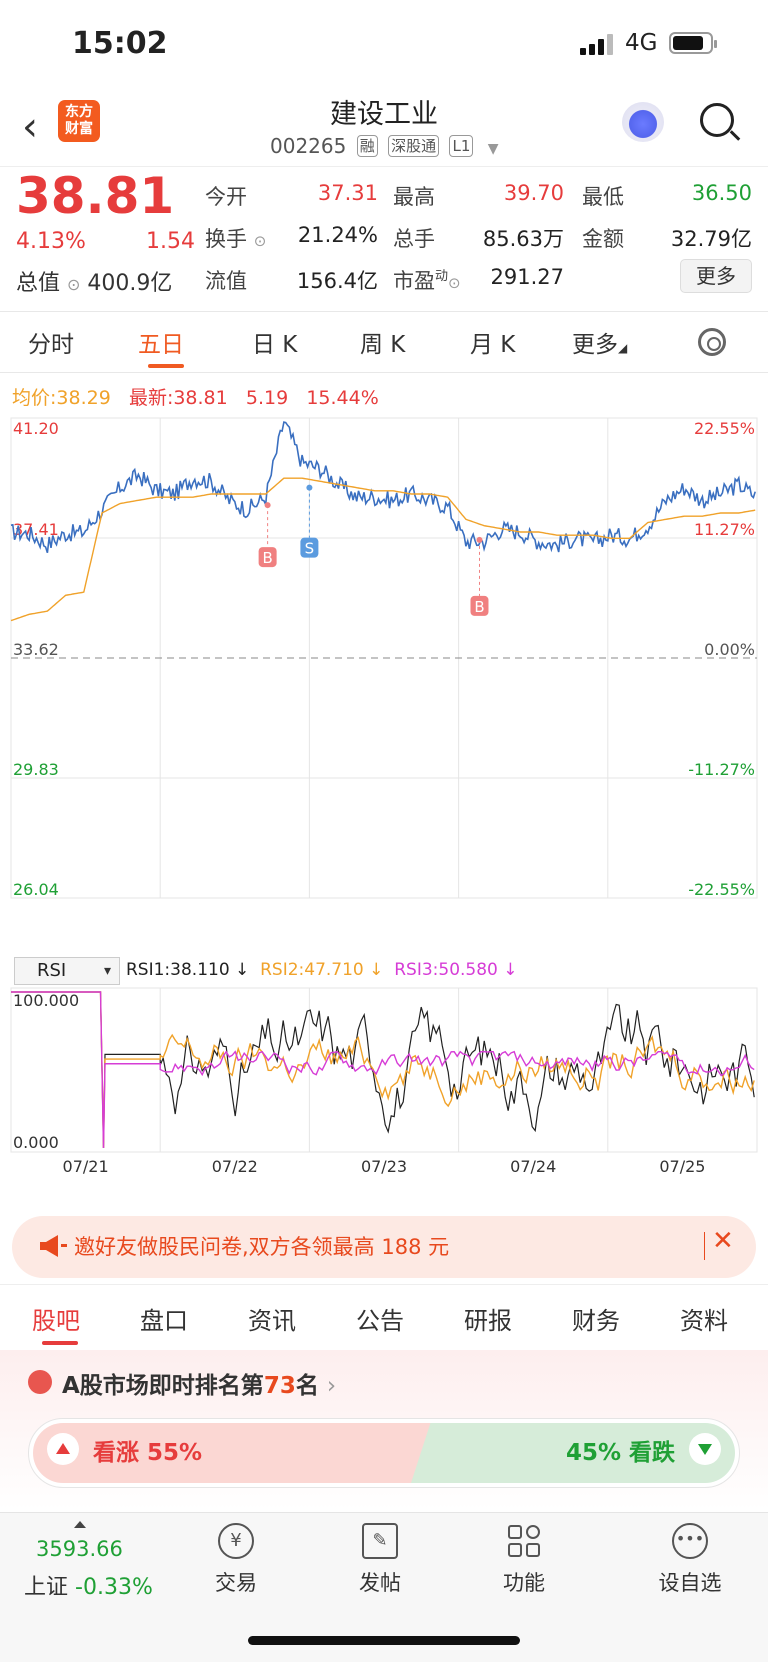 The image size is (768, 1662). Describe the element at coordinates (36, 529) in the screenshot. I see `price-tick-left: 37.41` at that location.